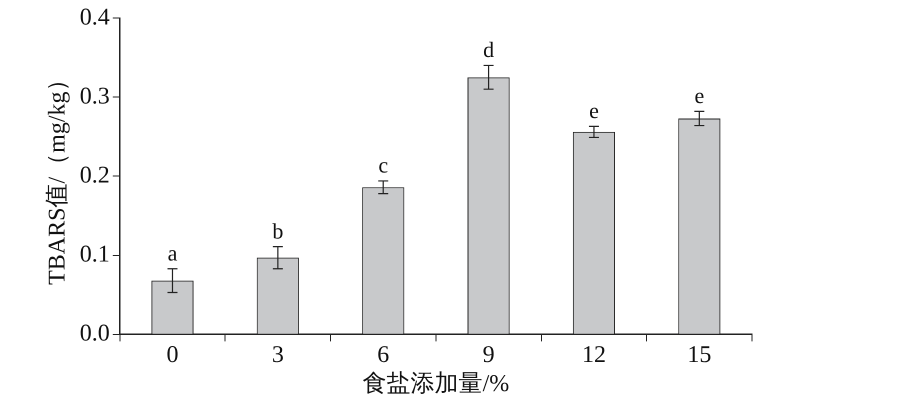 This screenshot has height=407, width=907. What do you see at coordinates (436, 383) in the screenshot?
I see `x-axis-title: 食盐添加量/%` at bounding box center [436, 383].